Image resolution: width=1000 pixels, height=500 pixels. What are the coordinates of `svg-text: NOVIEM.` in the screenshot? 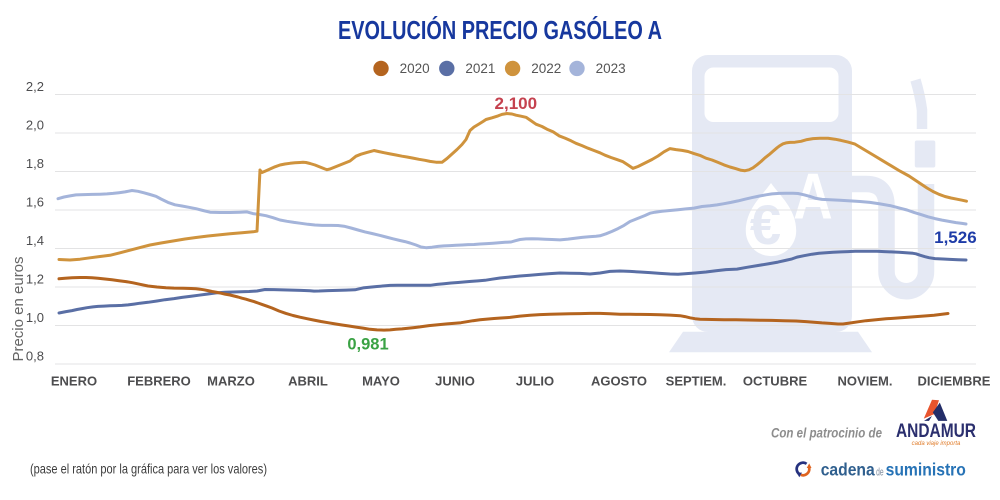 It's located at (865, 380).